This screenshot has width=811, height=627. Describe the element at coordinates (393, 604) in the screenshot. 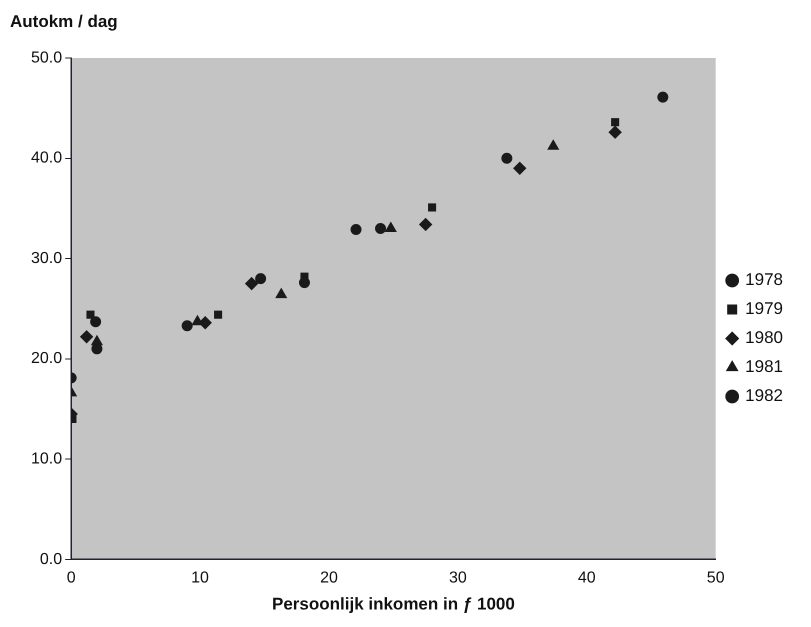

I see `x-axis-title: Persoonlijk inkomen in ƒ 1000` at that location.